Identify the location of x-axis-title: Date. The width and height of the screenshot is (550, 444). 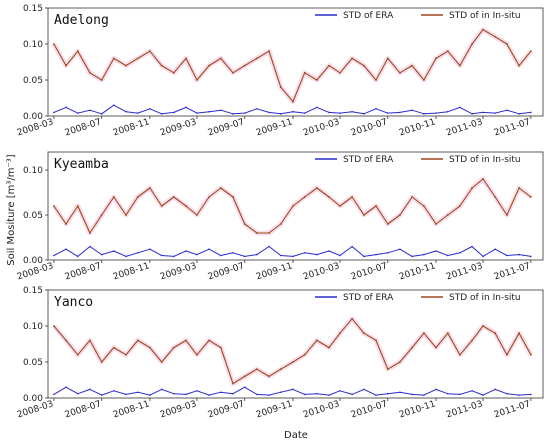
(296, 435).